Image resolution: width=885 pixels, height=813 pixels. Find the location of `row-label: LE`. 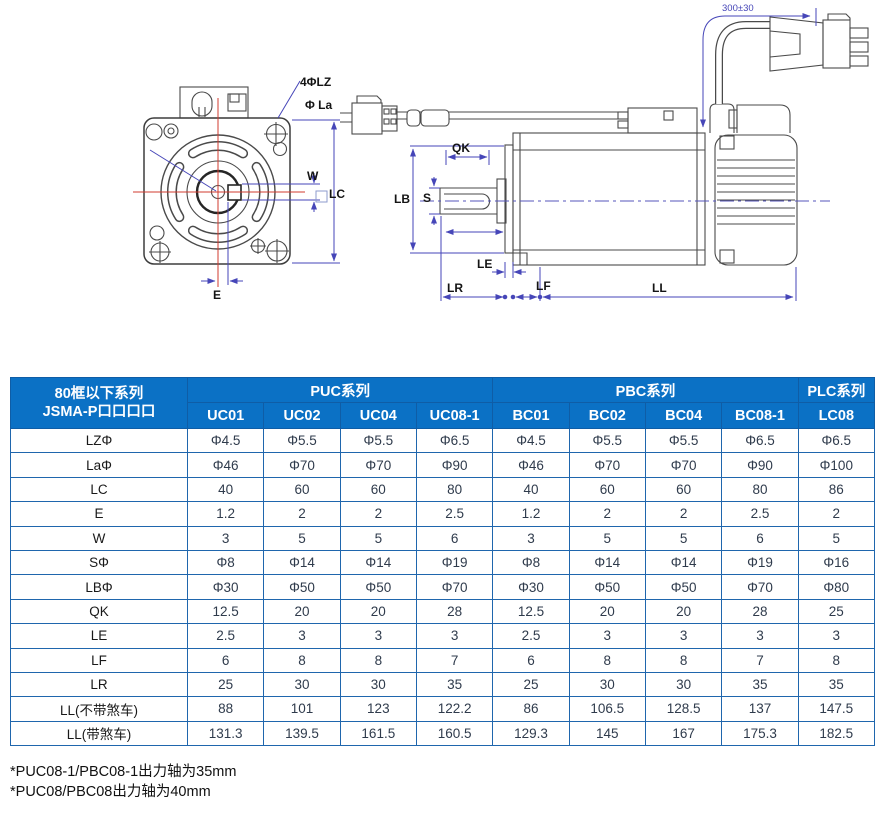

row-label: LE is located at coordinates (99, 636).